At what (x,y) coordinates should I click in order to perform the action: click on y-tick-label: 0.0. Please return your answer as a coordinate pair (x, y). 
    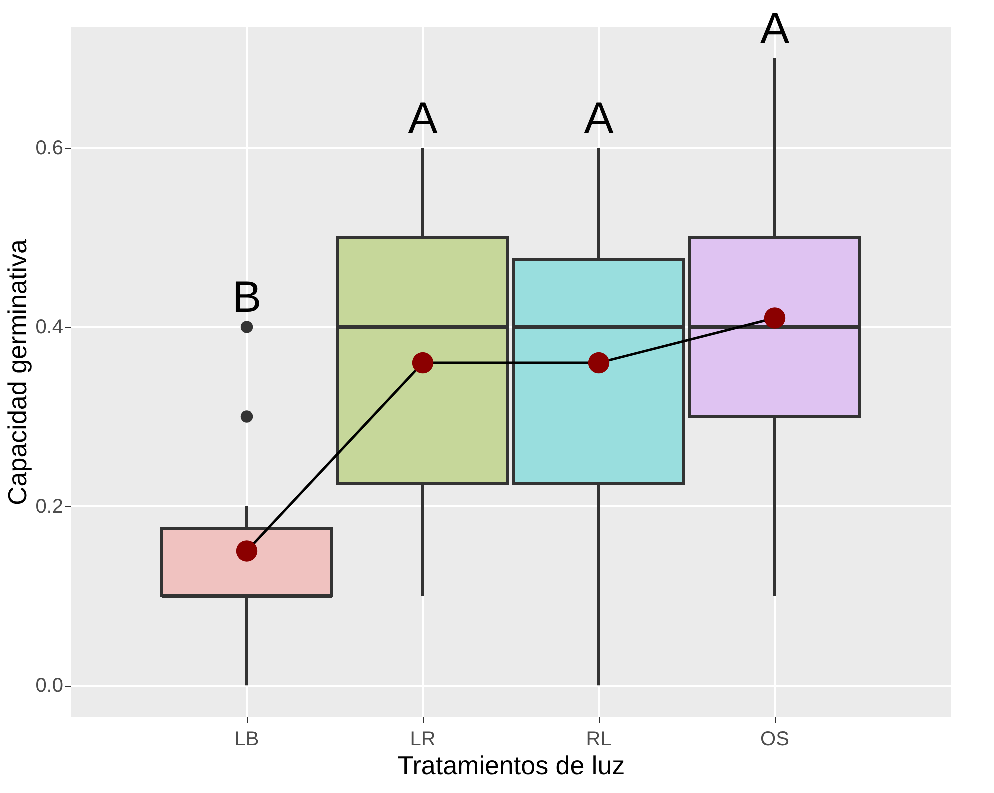
    Looking at the image, I should click on (50, 686).